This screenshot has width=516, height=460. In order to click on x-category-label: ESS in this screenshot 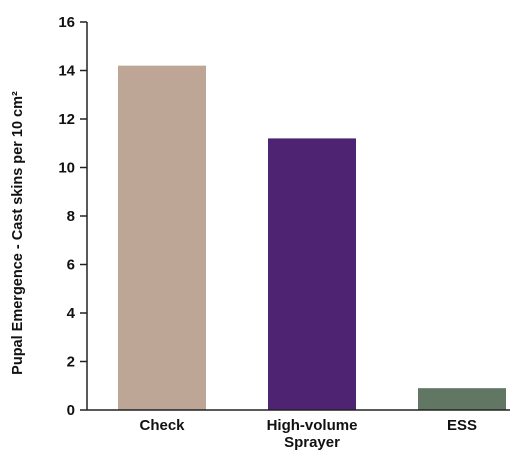, I will do `click(462, 425)`.